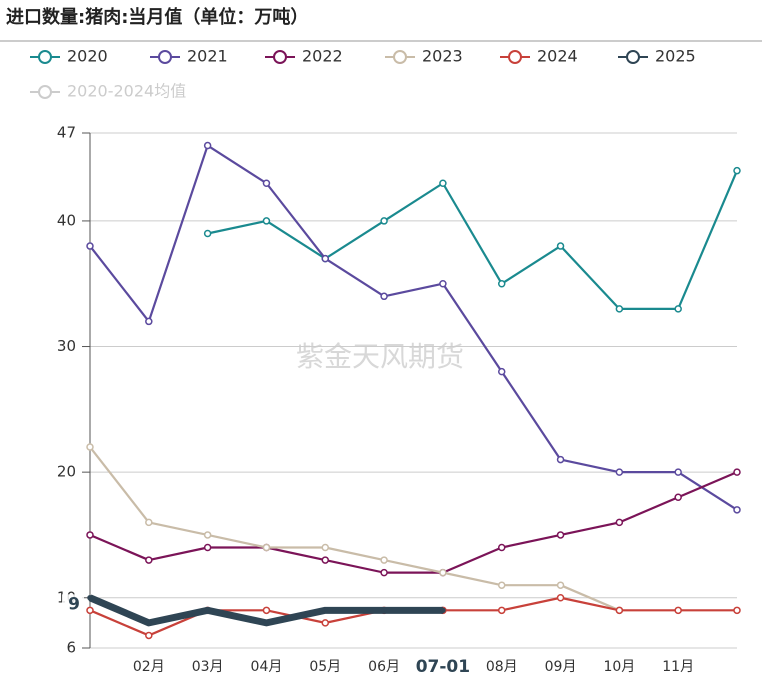 The height and width of the screenshot is (683, 762). I want to click on legend-label: 2021, so click(207, 56).